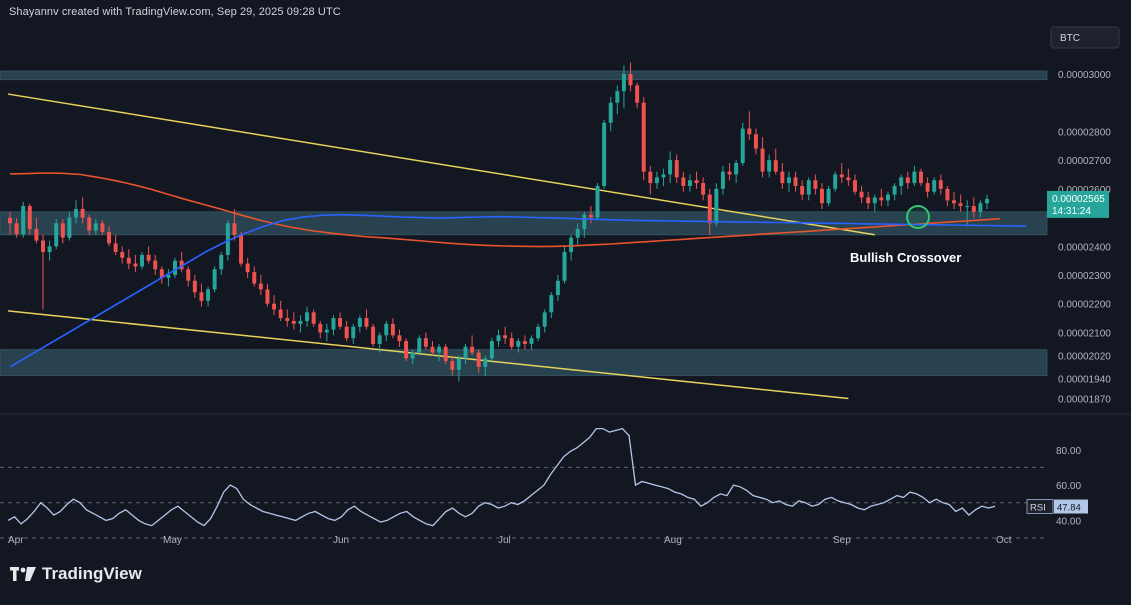  What do you see at coordinates (501, 477) in the screenshot?
I see `rsi-line` at bounding box center [501, 477].